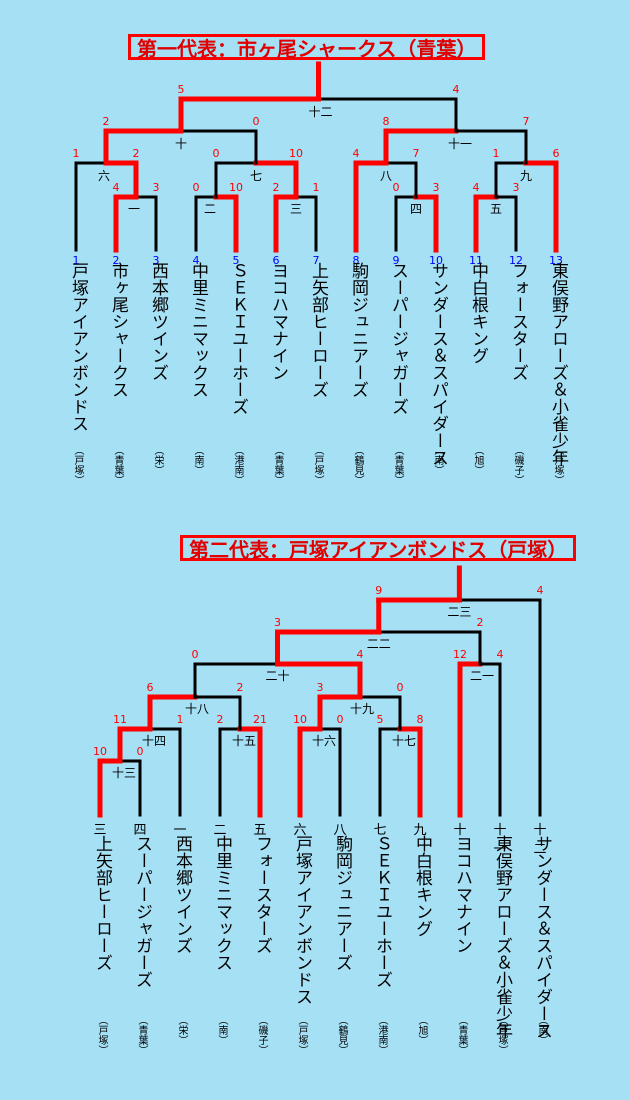 The image size is (630, 1100). What do you see at coordinates (277, 676) in the screenshot?
I see `bracket2-game-label-7: 二十` at bounding box center [277, 676].